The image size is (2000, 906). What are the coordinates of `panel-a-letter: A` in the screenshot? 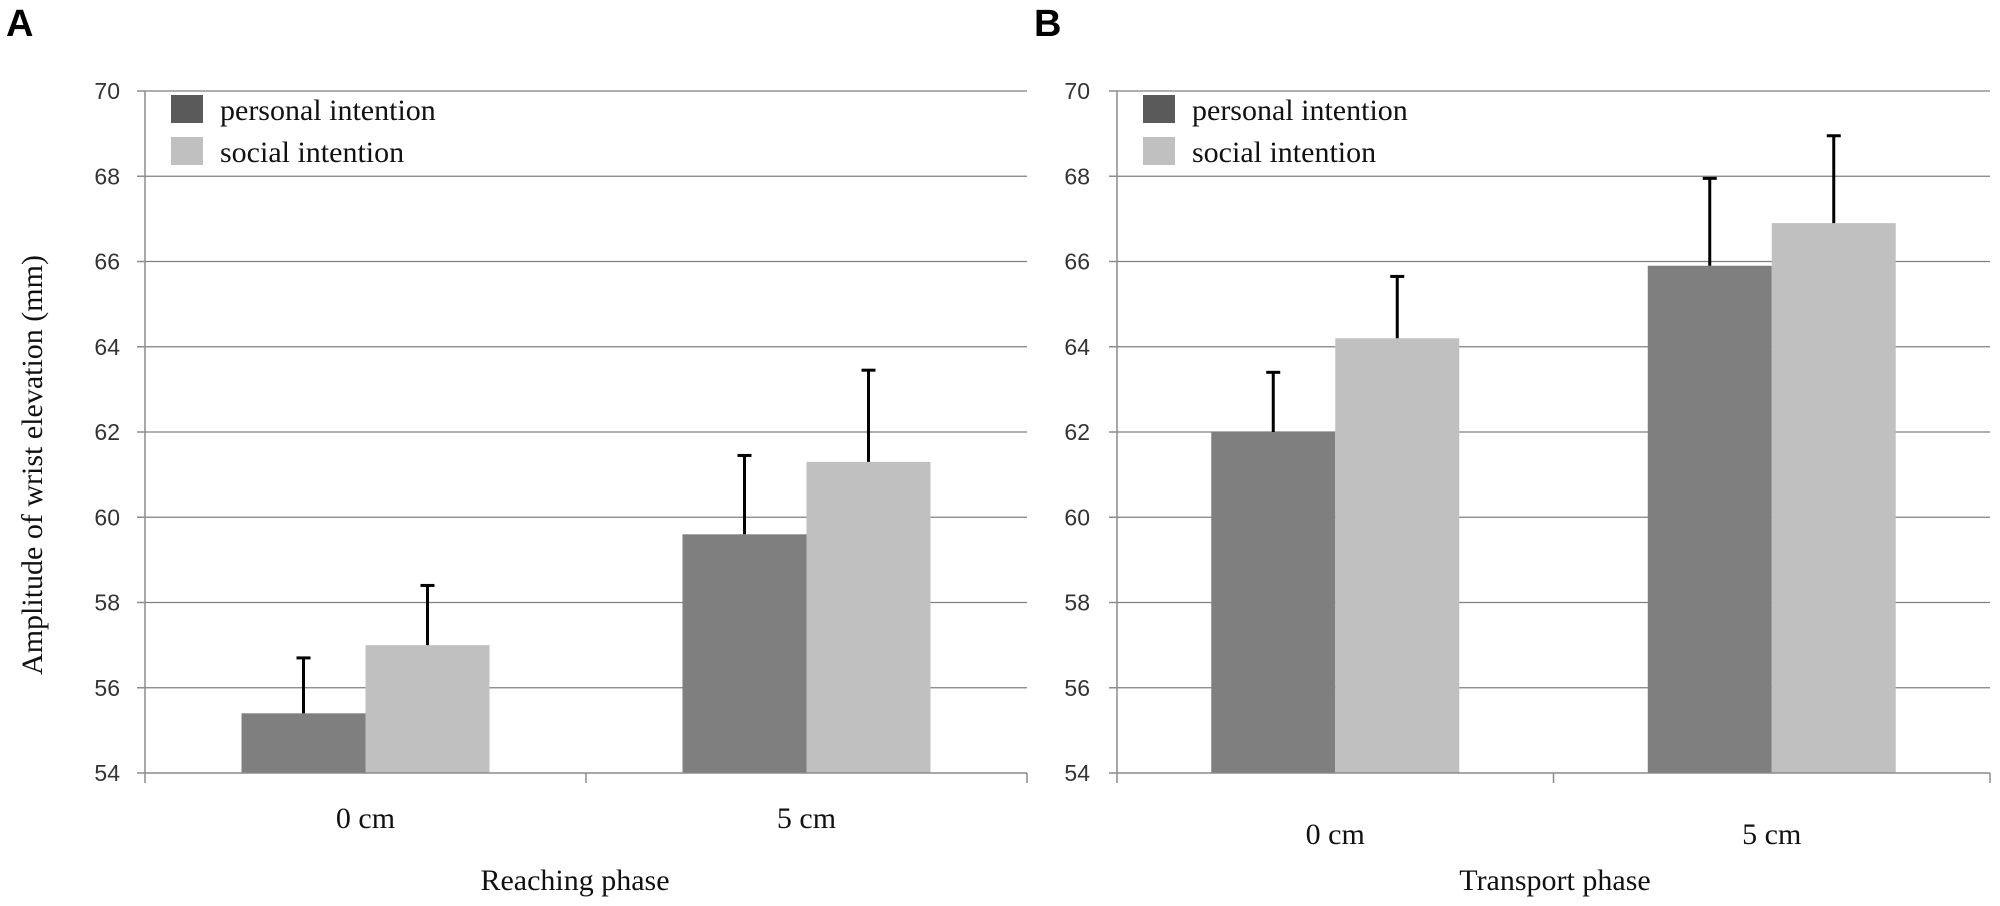 It's located at (19, 24).